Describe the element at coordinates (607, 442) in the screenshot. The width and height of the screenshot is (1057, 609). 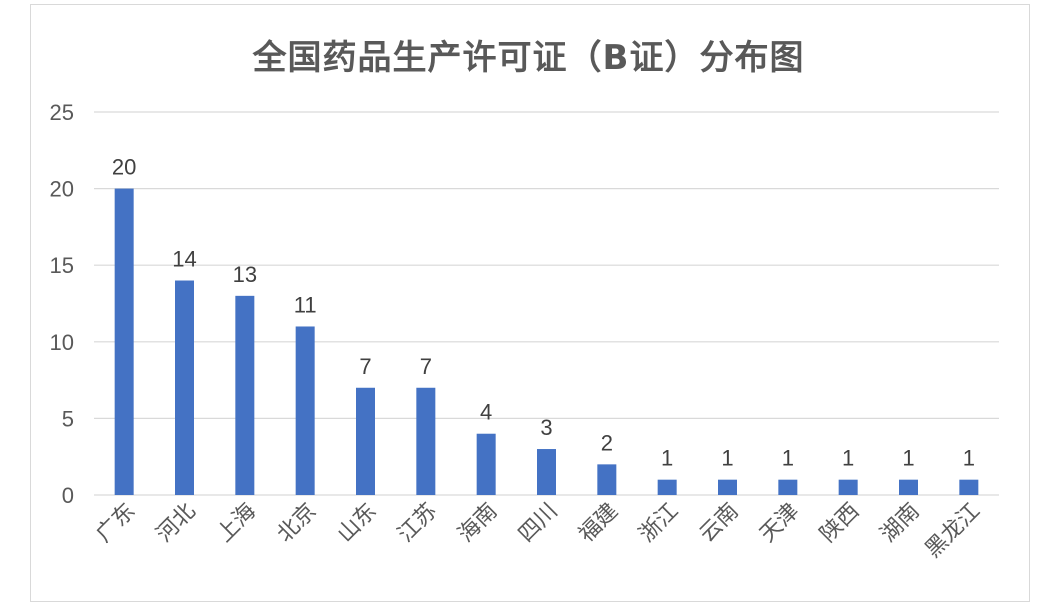
I see `data-label: 2` at that location.